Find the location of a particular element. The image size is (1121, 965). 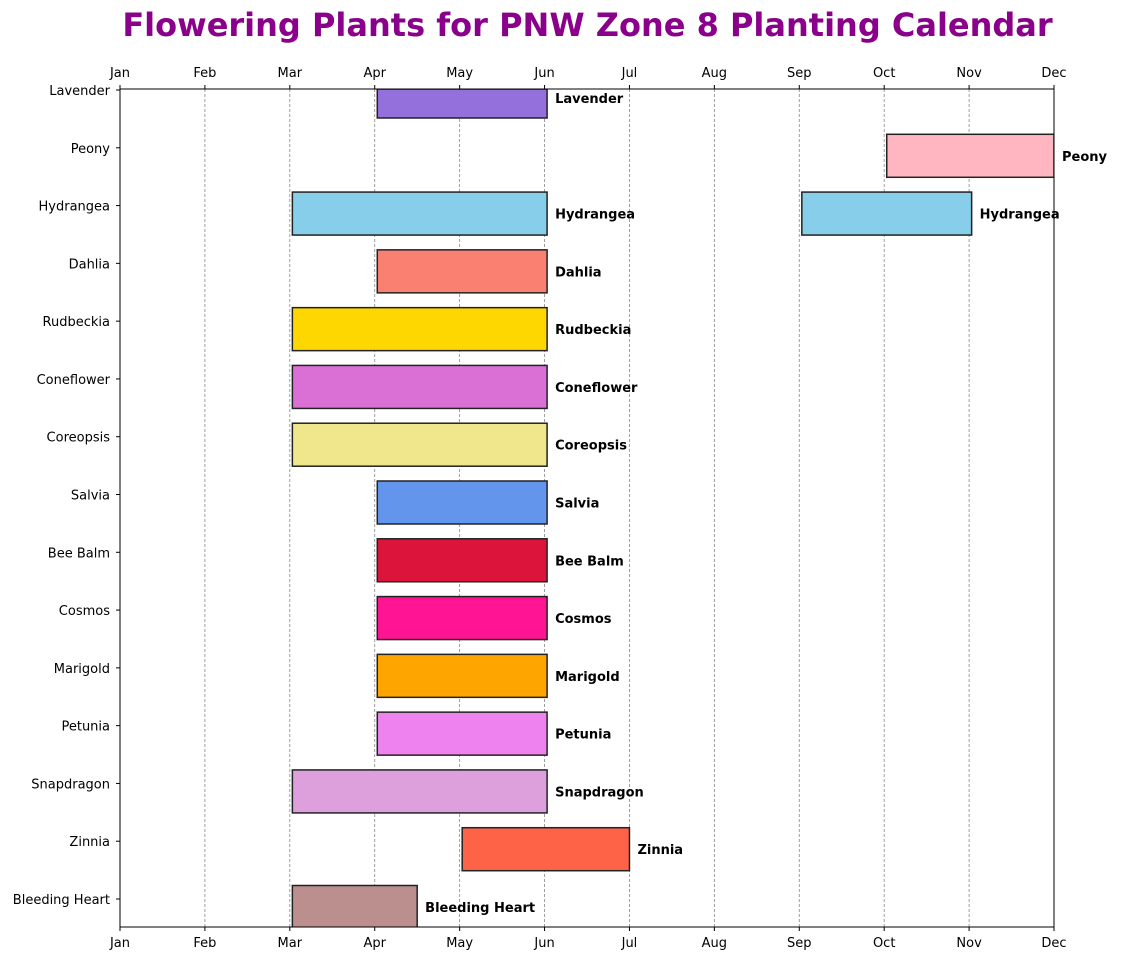

x-tick-label-bottom: Dec is located at coordinates (1053, 943).